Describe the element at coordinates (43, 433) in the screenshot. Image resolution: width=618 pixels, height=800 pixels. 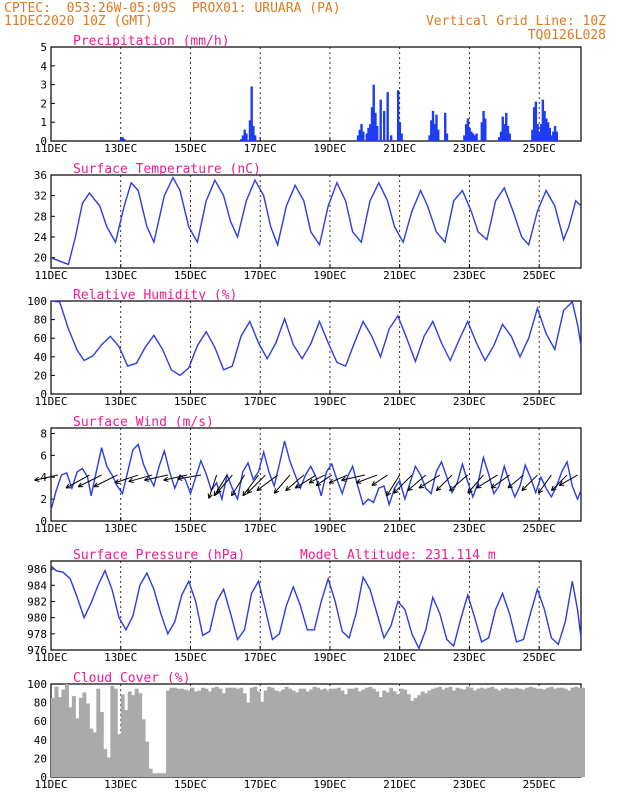
I see `y-tick-label: 8` at that location.